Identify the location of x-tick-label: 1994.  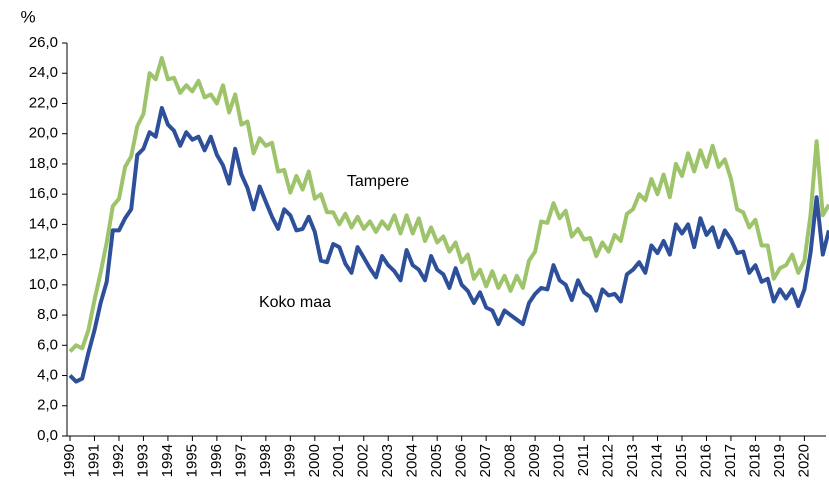
(167, 460).